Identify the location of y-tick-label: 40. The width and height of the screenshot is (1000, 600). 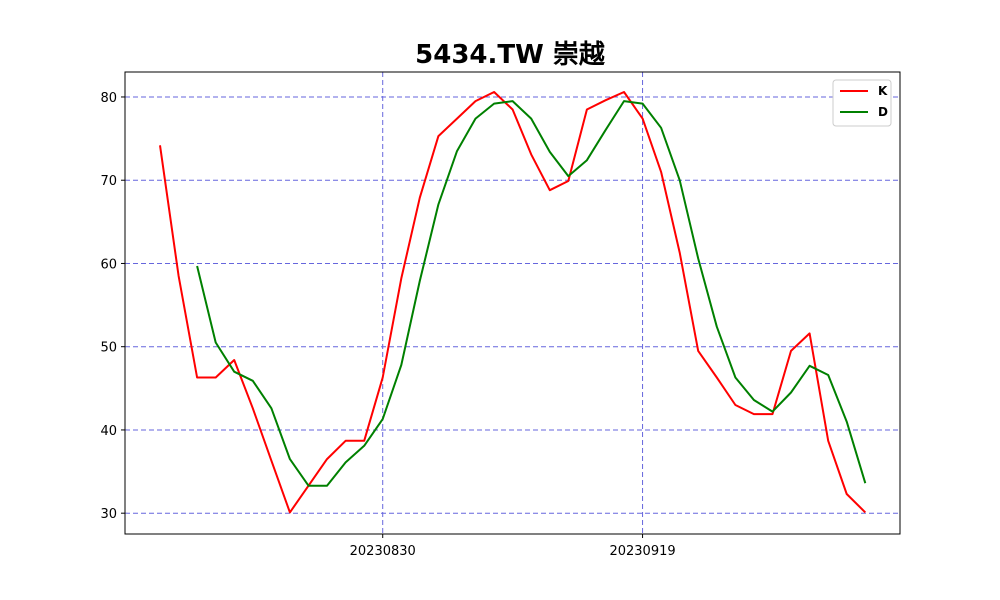
(108, 431).